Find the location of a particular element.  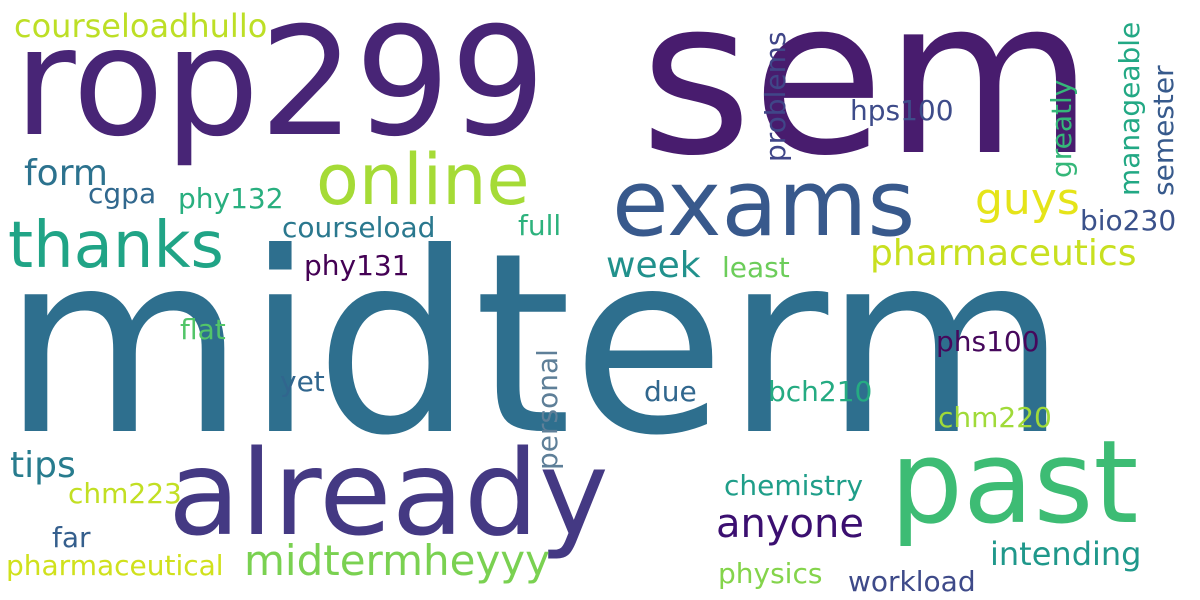

word-thanks: thanks is located at coordinates (116, 246).